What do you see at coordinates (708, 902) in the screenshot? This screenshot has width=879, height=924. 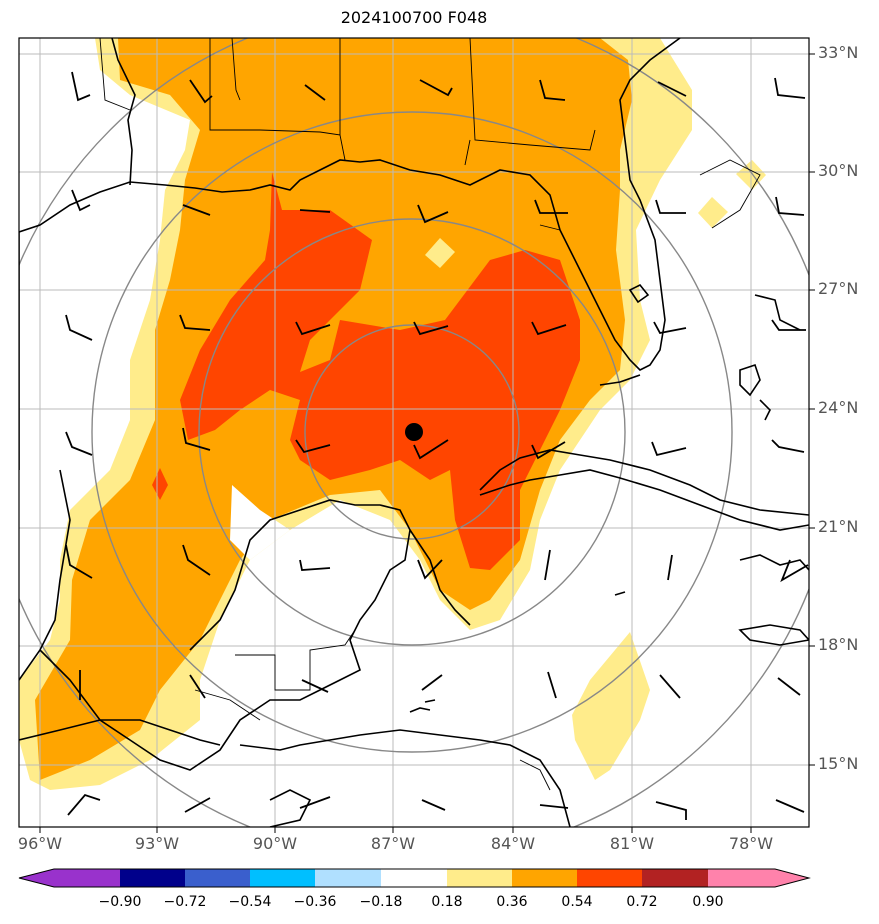 I see `colorbar-tick-label: 0.90` at bounding box center [708, 902].